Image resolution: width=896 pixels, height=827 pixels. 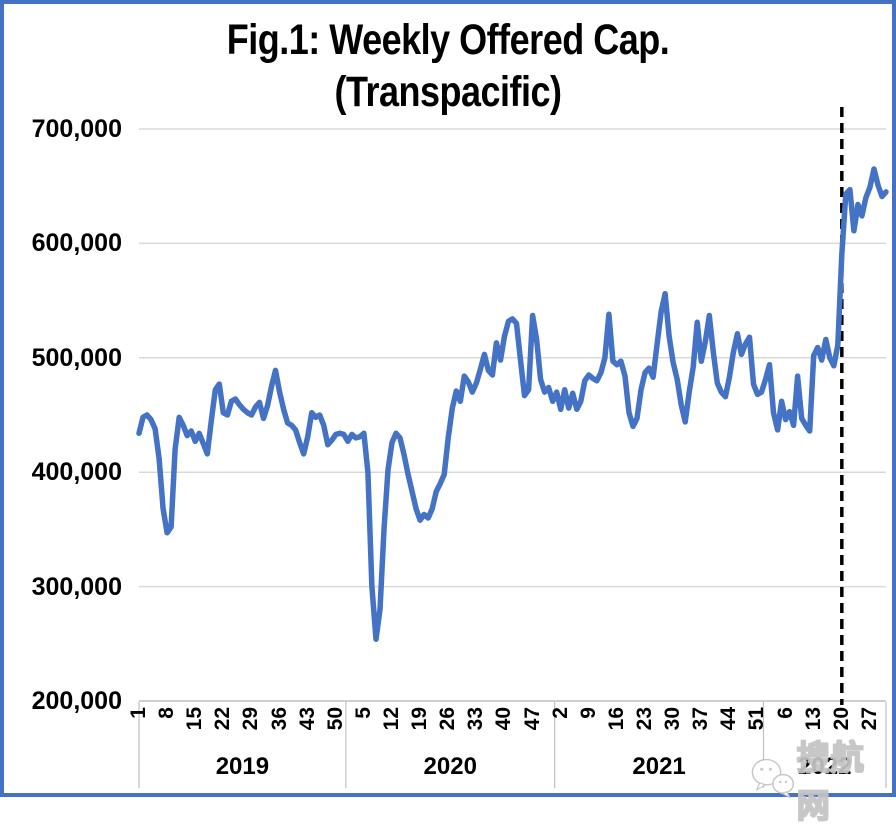 What do you see at coordinates (659, 766) in the screenshot?
I see `year-label: 2021` at bounding box center [659, 766].